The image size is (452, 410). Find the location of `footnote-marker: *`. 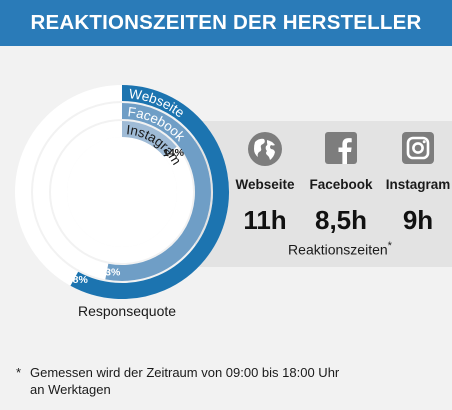

footnote-marker: * is located at coordinates (389, 246).